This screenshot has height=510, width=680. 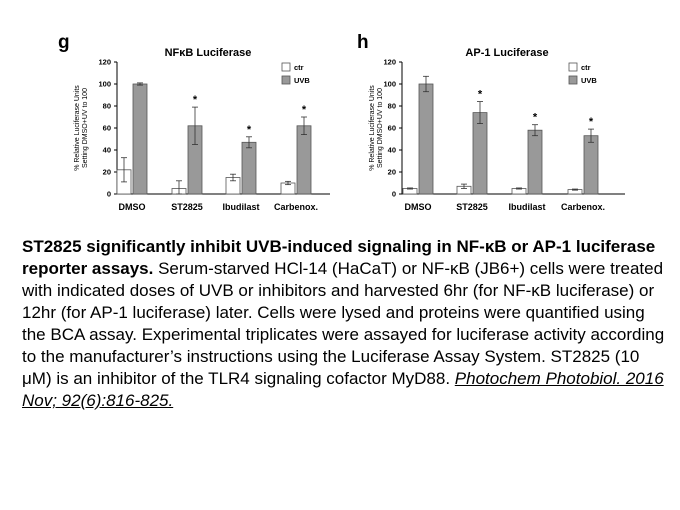 What do you see at coordinates (240, 207) in the screenshot?
I see `chart-g-x-tick-label: Ibudilast` at bounding box center [240, 207].